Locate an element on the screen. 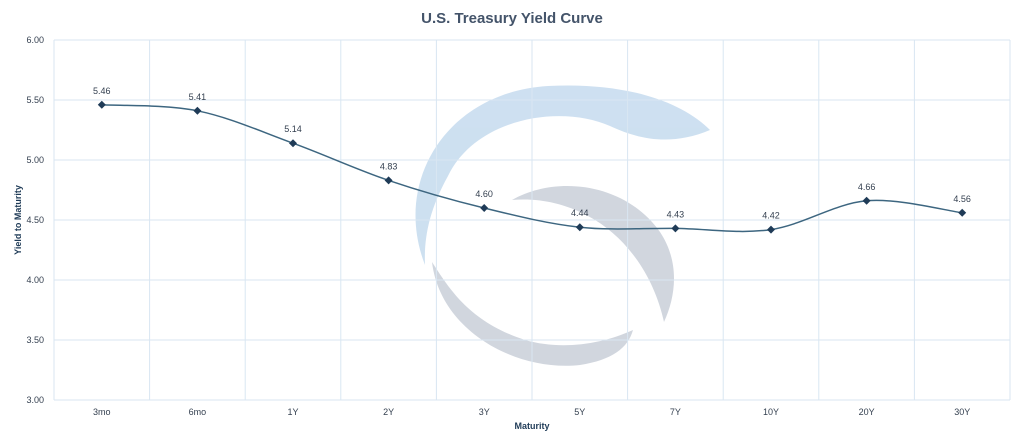 The height and width of the screenshot is (446, 1024). x-tick-label: 5Y is located at coordinates (579, 412).